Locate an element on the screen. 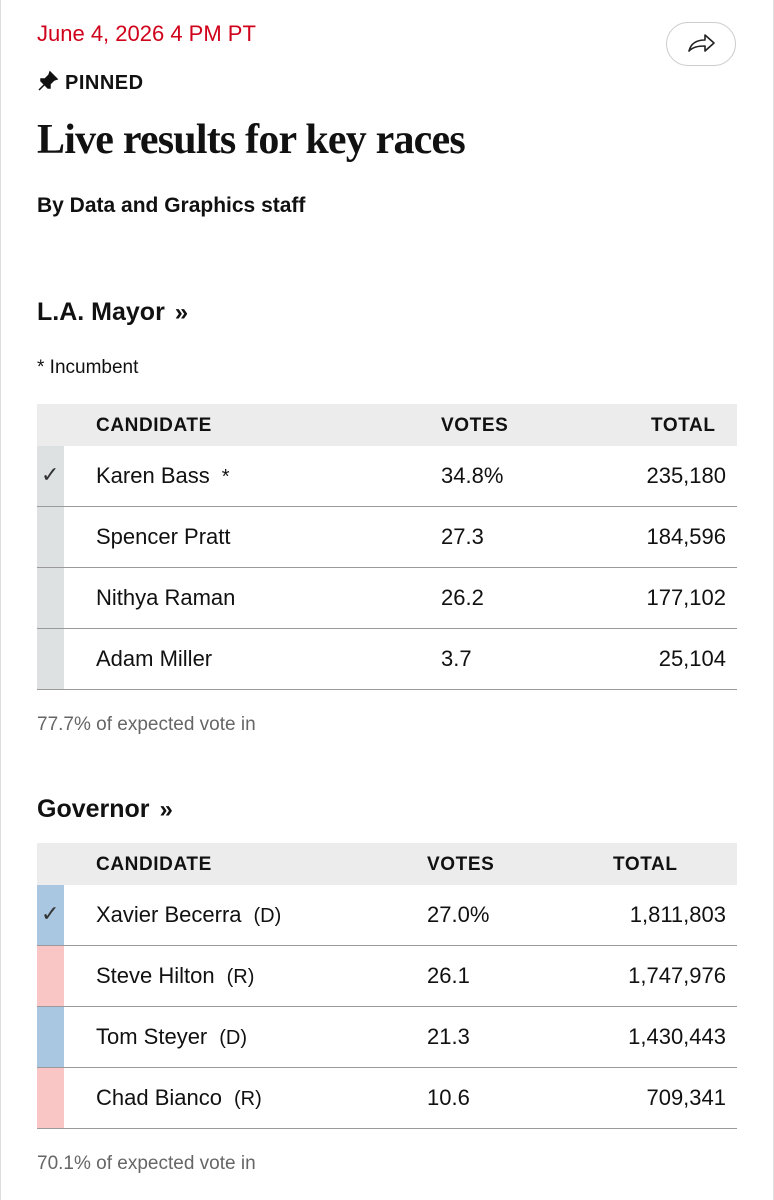 This screenshot has height=1200, width=774. byline: By Data and Graphics staff is located at coordinates (171, 205).